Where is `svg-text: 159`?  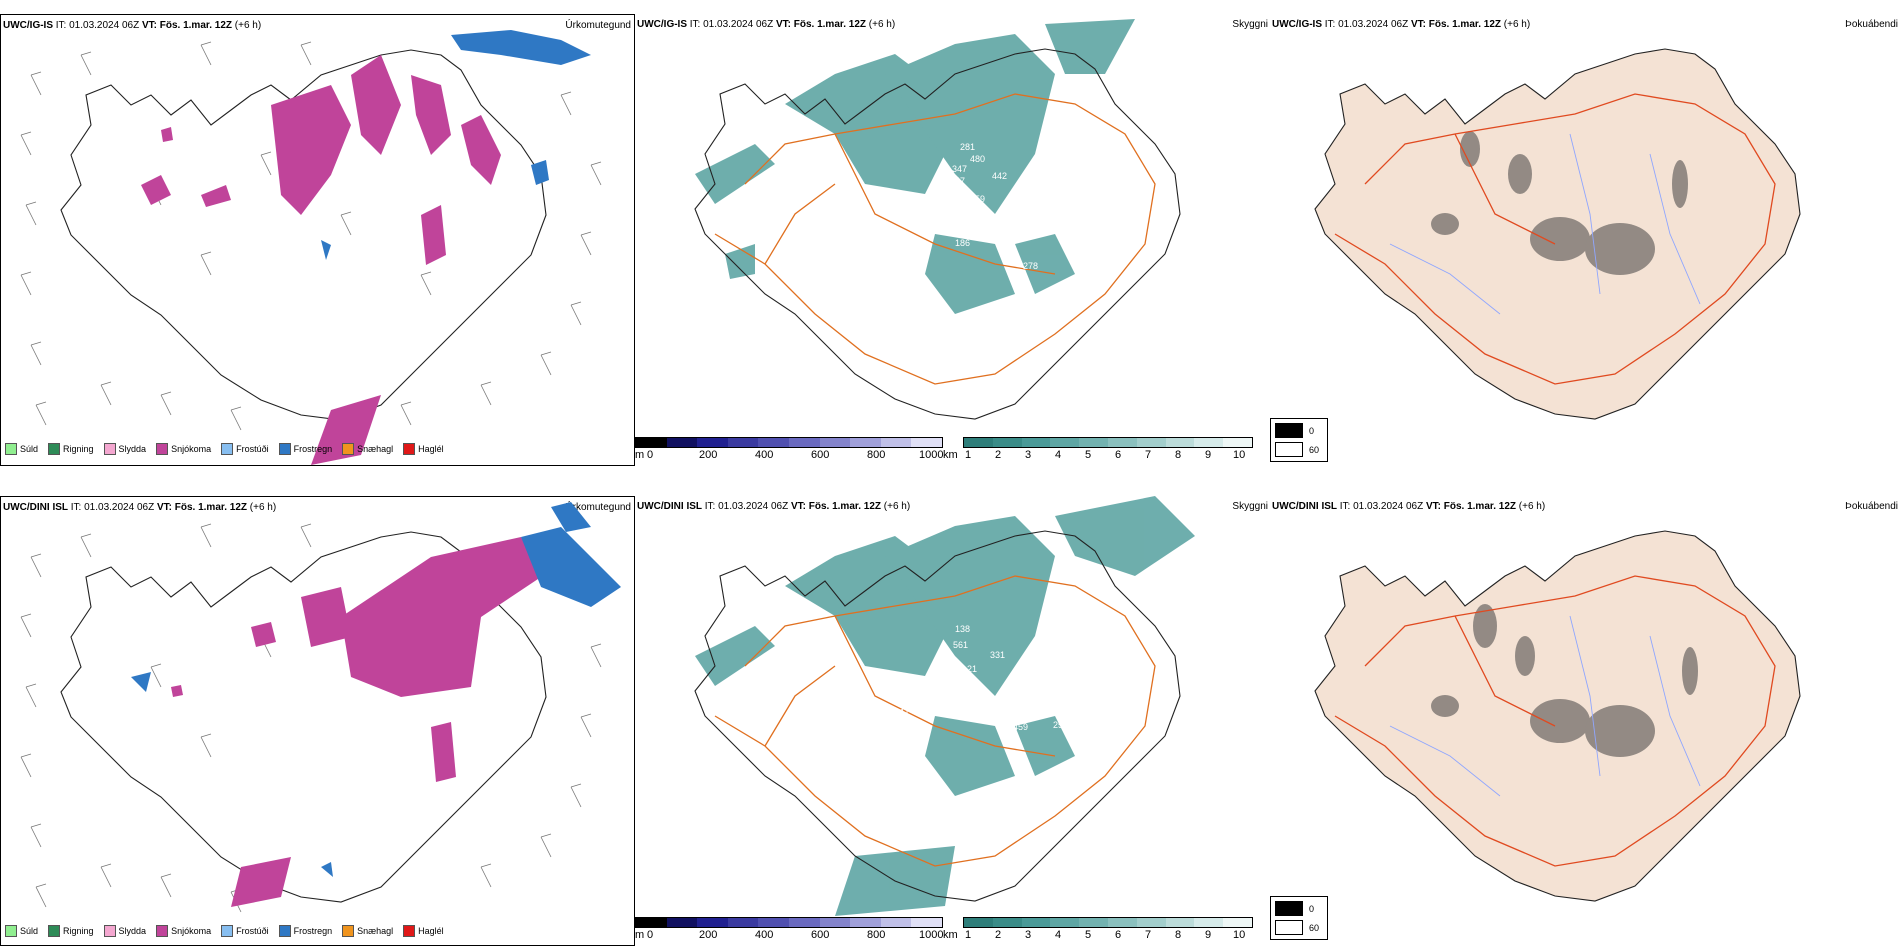 svg-text: 159 is located at coordinates (977, 199).